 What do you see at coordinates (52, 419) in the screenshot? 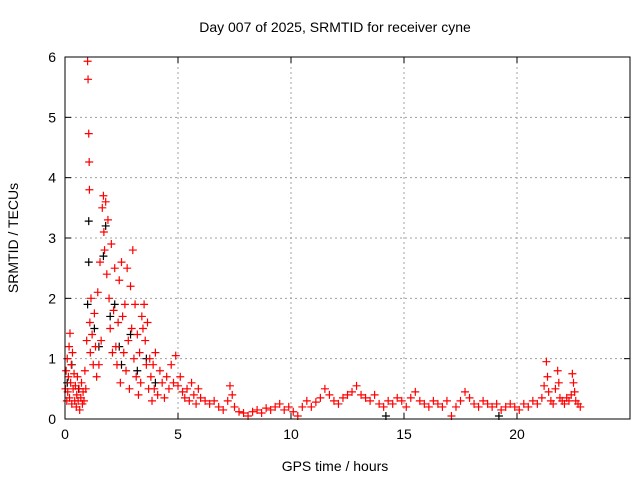
I see `y-tick-label: 0` at bounding box center [52, 419].